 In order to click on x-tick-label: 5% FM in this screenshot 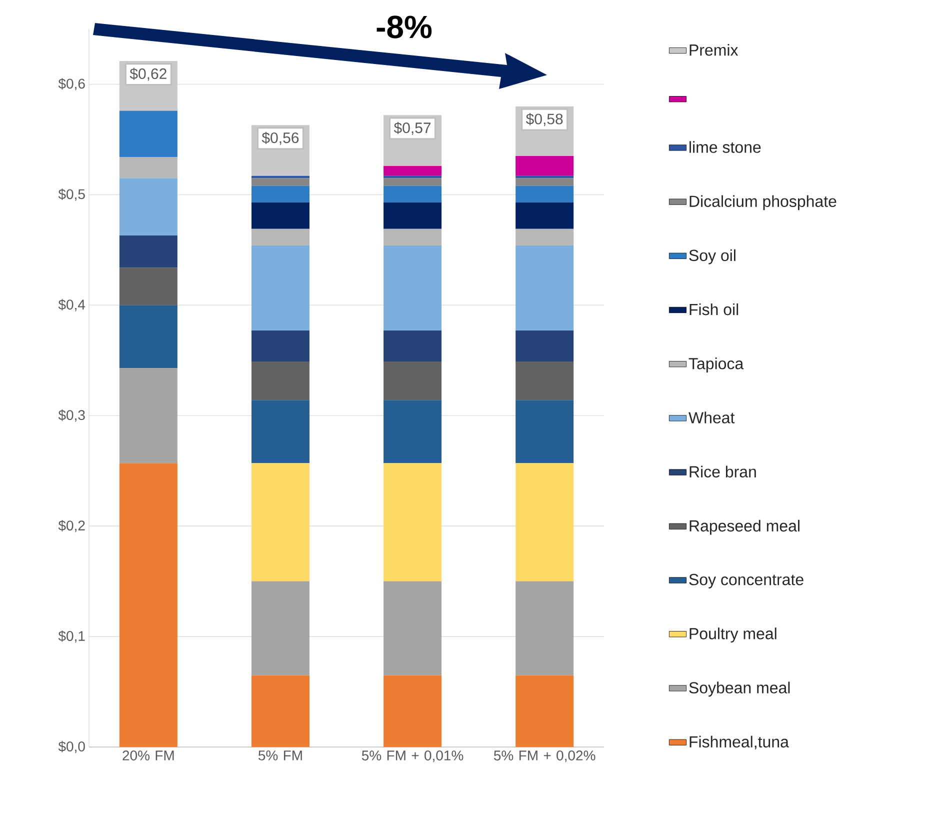, I will do `click(280, 755)`.